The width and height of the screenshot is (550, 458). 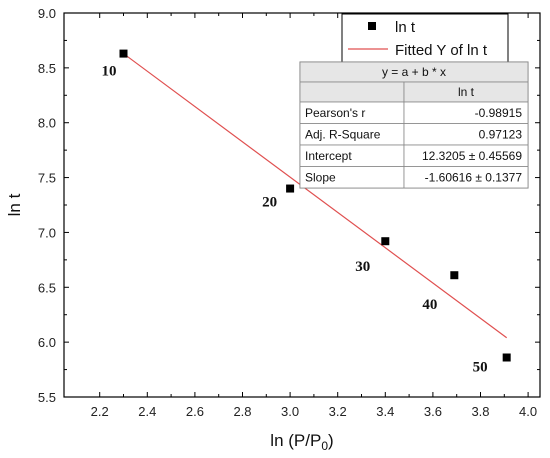 What do you see at coordinates (501, 135) in the screenshot?
I see `fit-table-row-value: 0.97123` at bounding box center [501, 135].